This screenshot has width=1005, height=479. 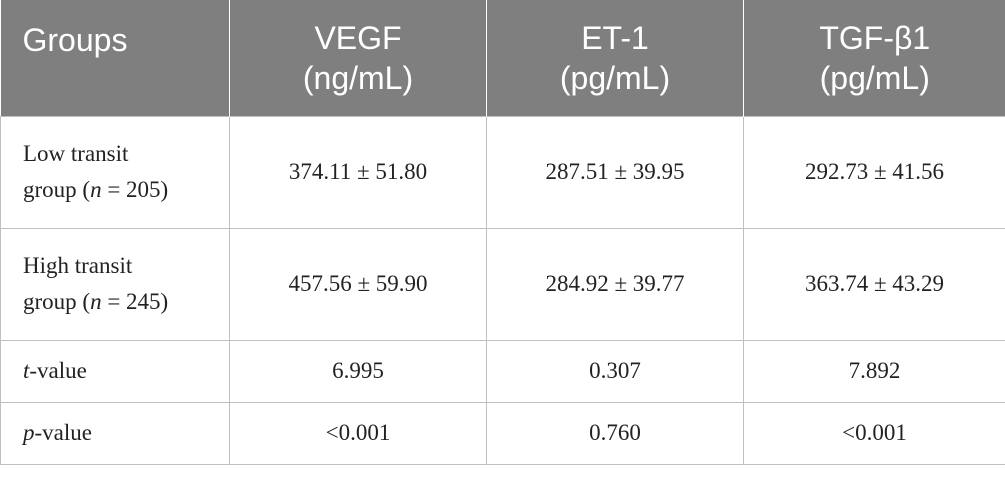 What do you see at coordinates (75, 40) in the screenshot?
I see `header-groups-label: Groups` at bounding box center [75, 40].